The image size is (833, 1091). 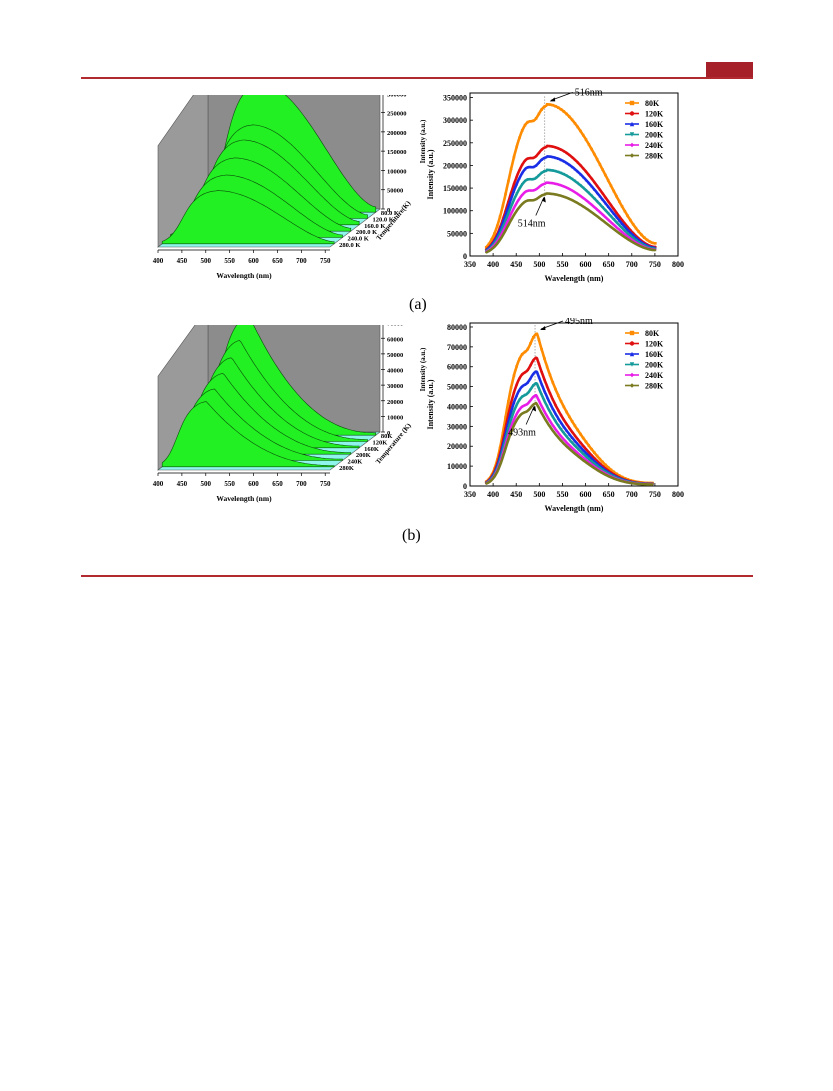 I want to click on z-tick-label: 120K, so click(x=380, y=443).